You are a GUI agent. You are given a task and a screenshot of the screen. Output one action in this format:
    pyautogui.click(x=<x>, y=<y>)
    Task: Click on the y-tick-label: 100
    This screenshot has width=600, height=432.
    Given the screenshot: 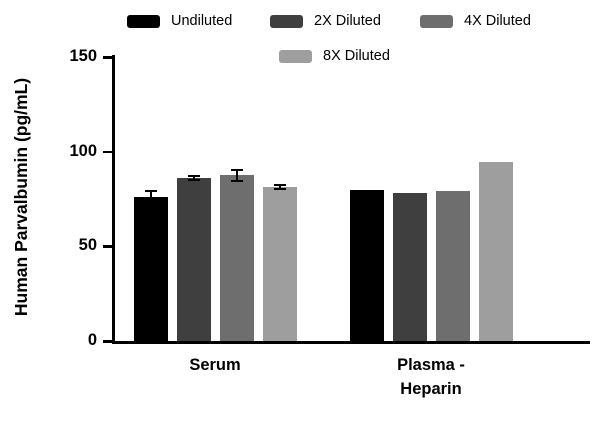 What is the action you would take?
    pyautogui.click(x=83, y=150)
    